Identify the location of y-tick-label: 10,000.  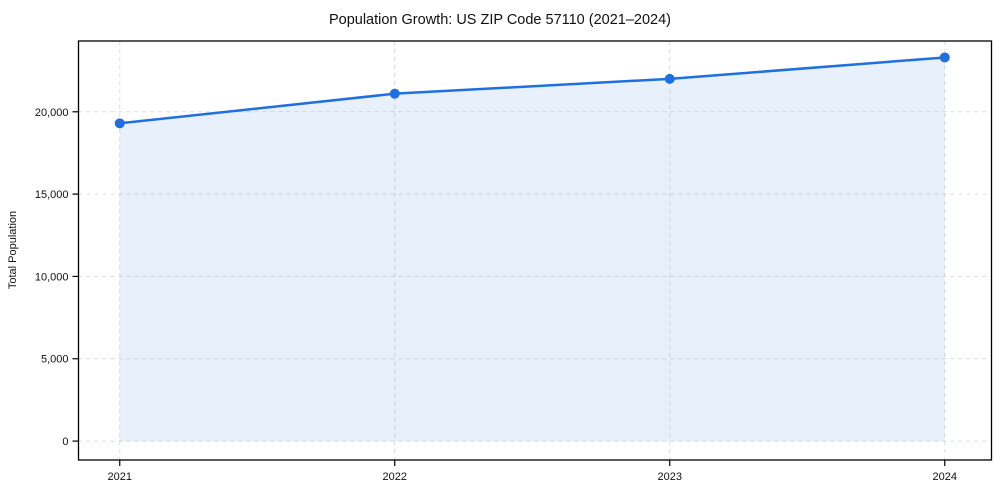
(52, 277).